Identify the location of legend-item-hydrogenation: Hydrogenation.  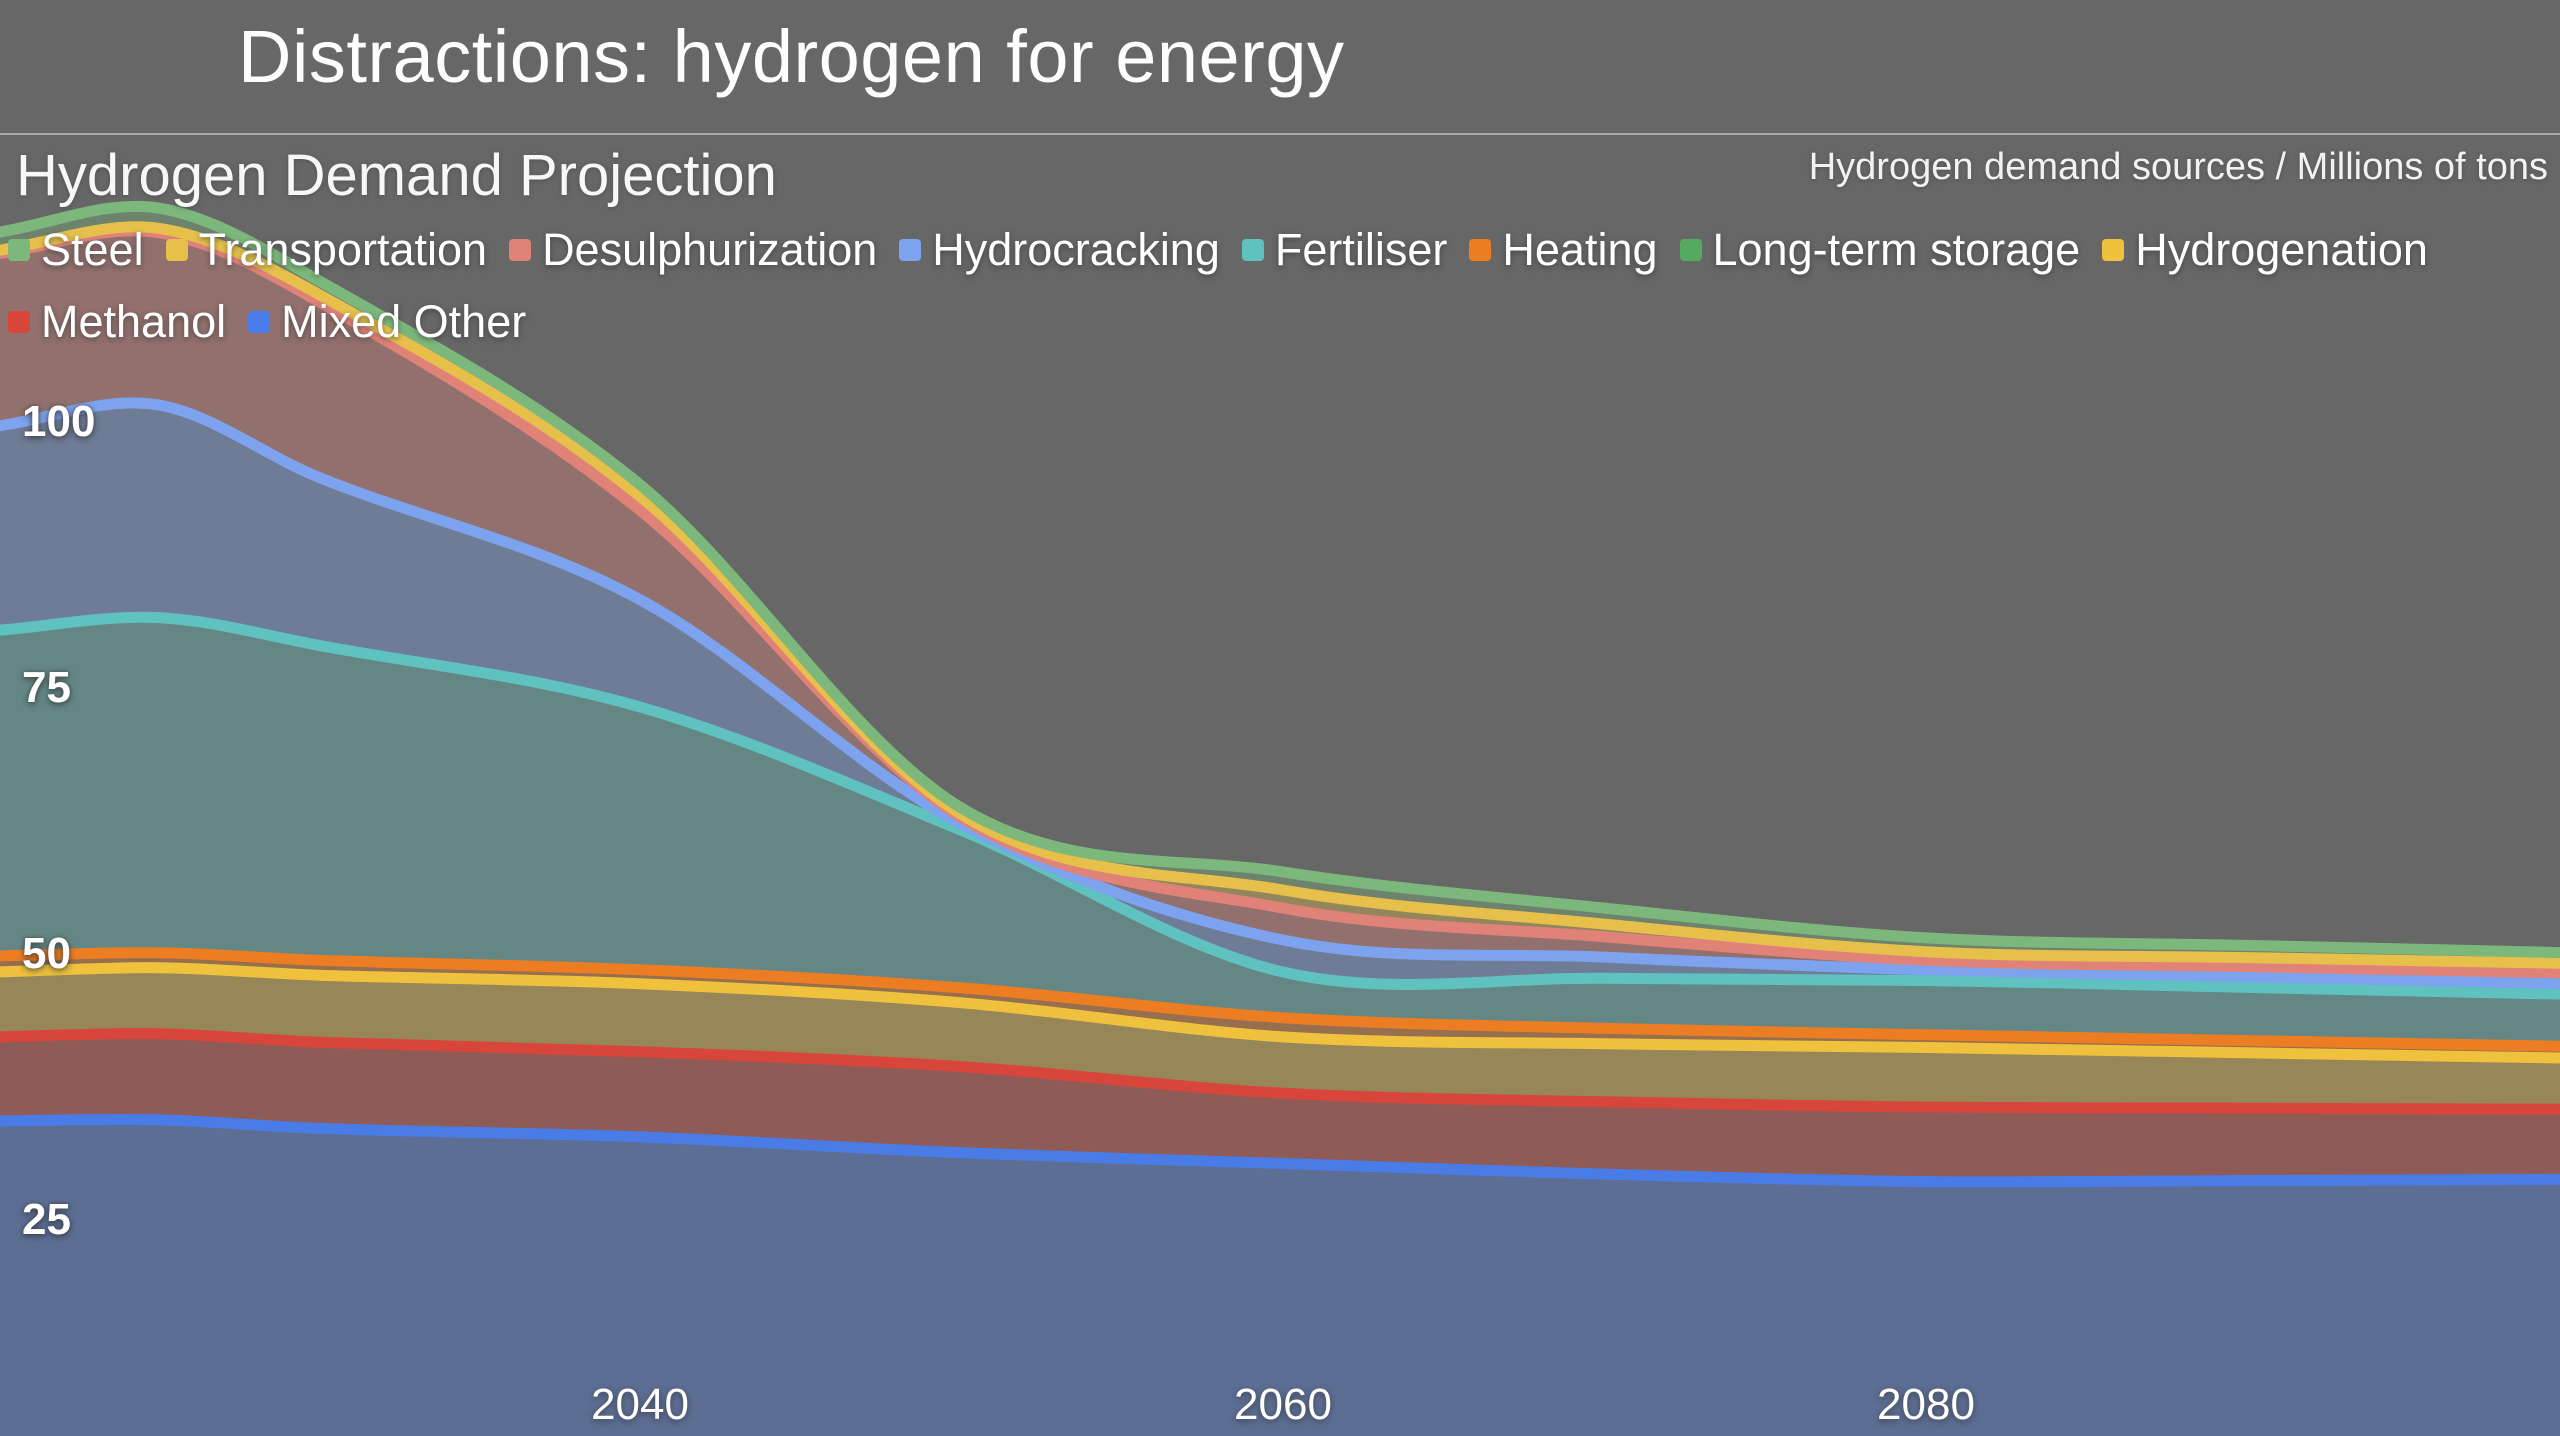
(2265, 250).